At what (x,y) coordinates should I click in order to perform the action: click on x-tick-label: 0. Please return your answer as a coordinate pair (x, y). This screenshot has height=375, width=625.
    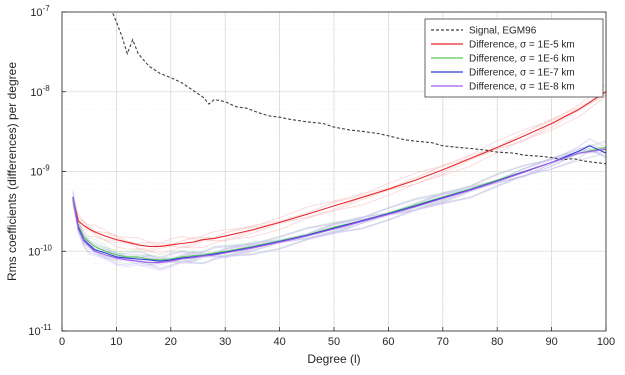
    Looking at the image, I should click on (62, 342).